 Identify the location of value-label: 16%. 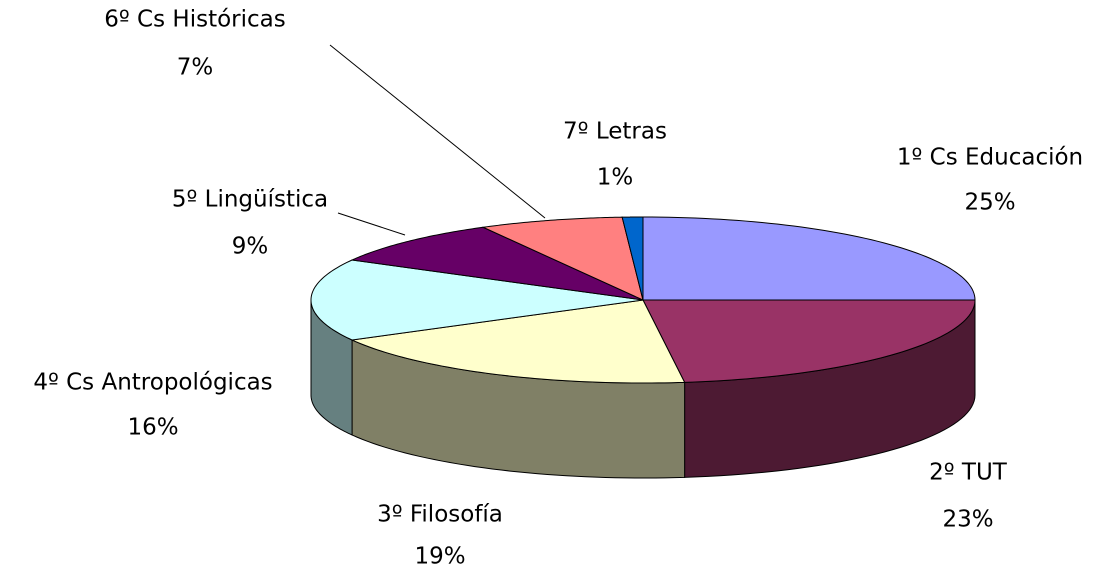
(152, 428).